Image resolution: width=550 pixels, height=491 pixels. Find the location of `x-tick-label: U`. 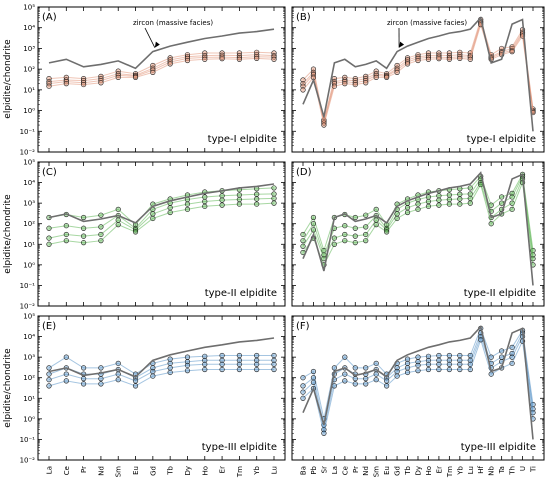

x-tick-label: U is located at coordinates (523, 468).